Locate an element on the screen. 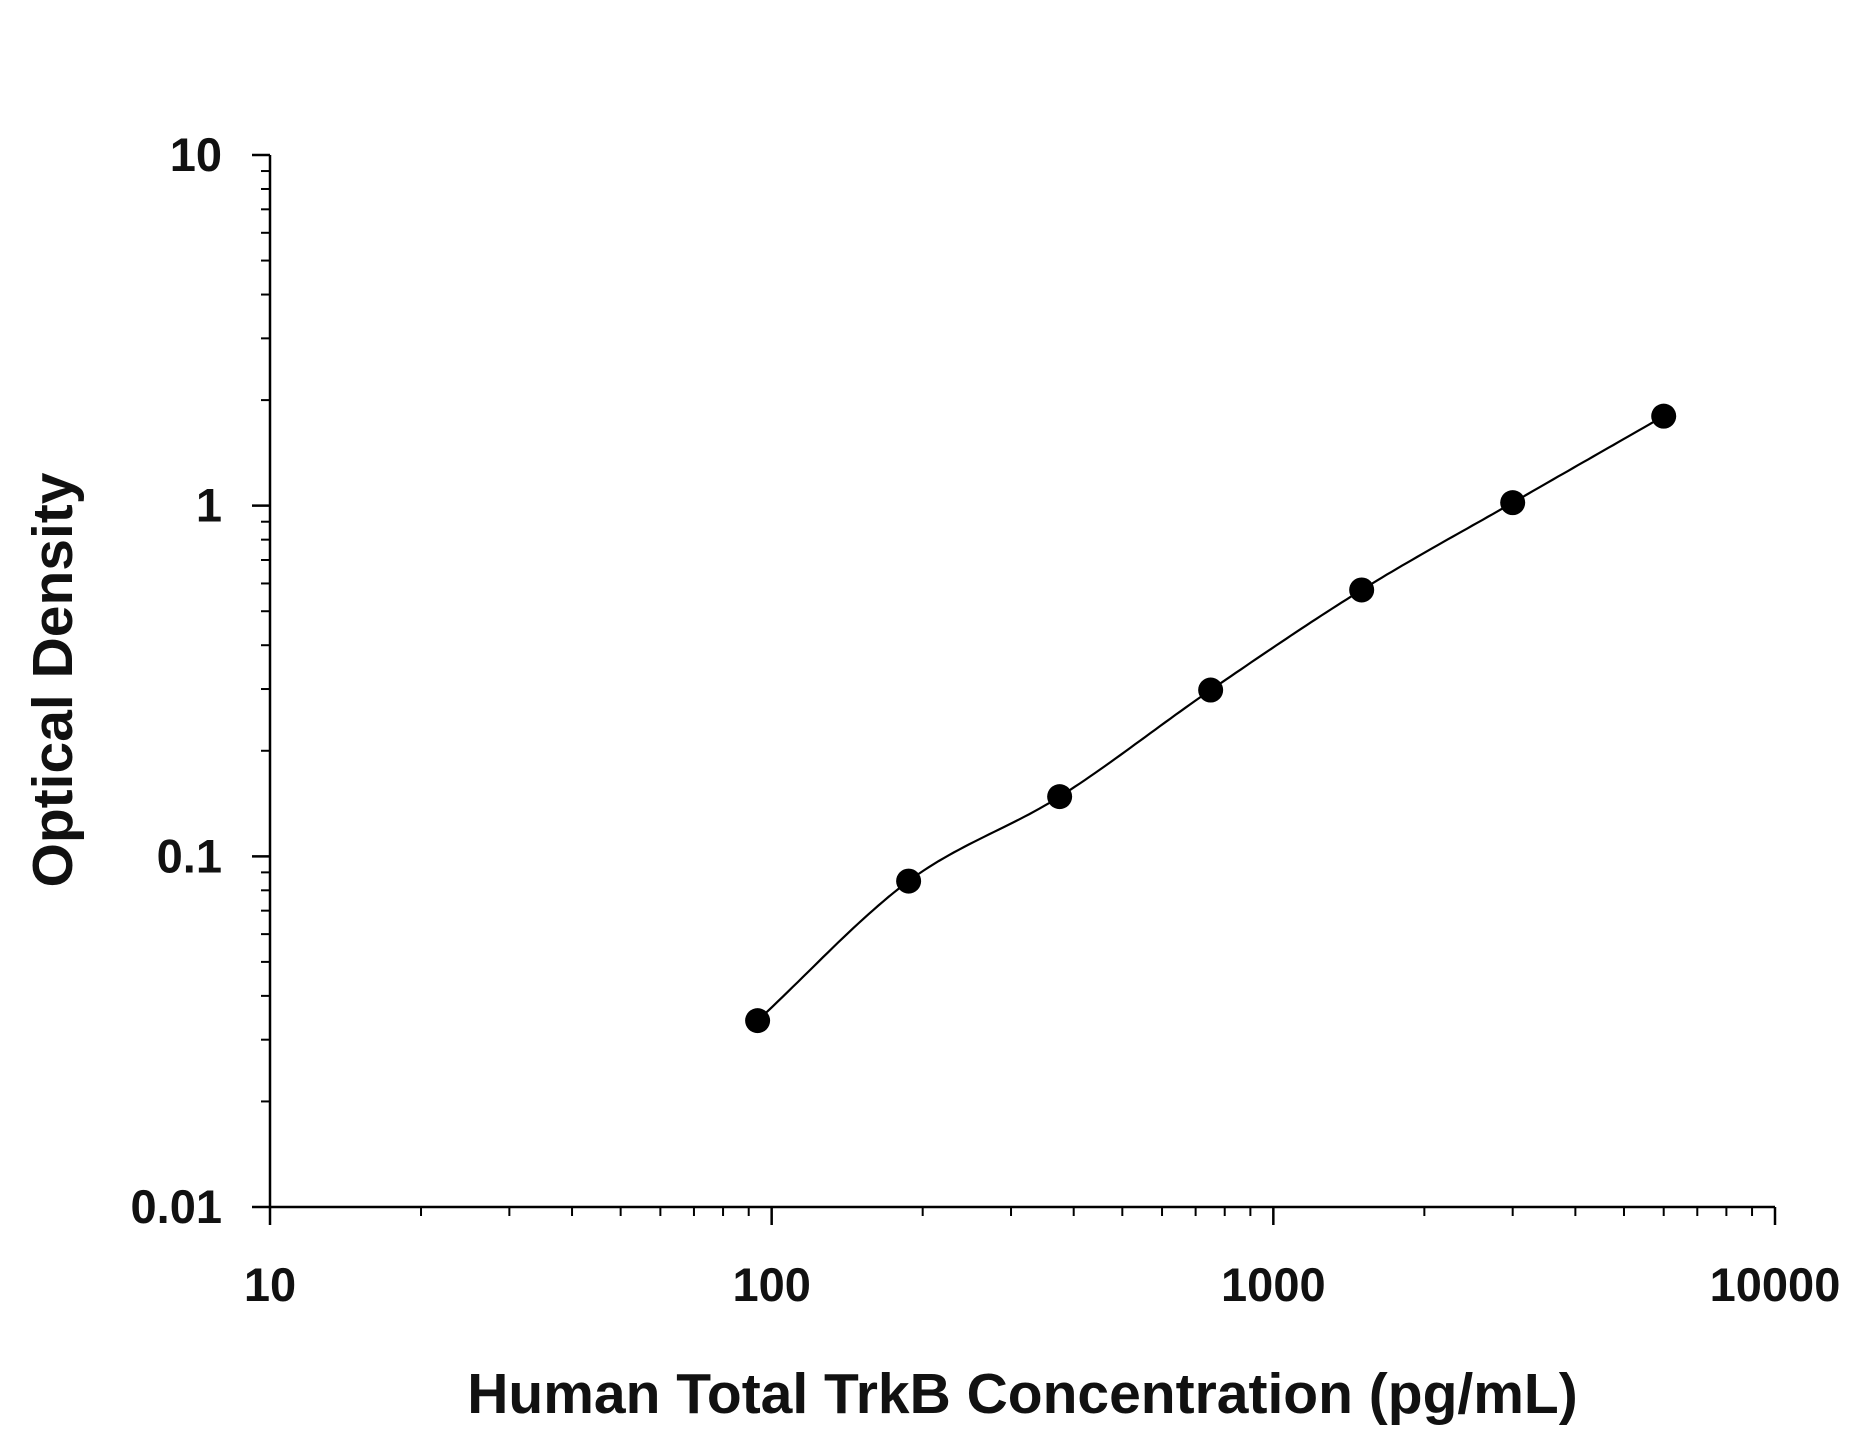  y-tick-labels: 0.01 0.1 1 10 is located at coordinates (176, 680).